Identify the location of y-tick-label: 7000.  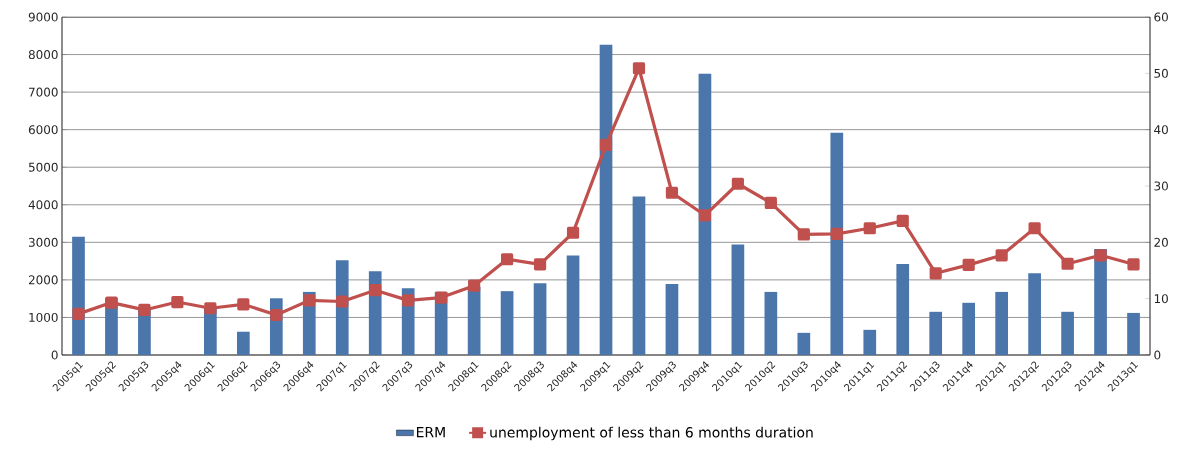
(43, 92).